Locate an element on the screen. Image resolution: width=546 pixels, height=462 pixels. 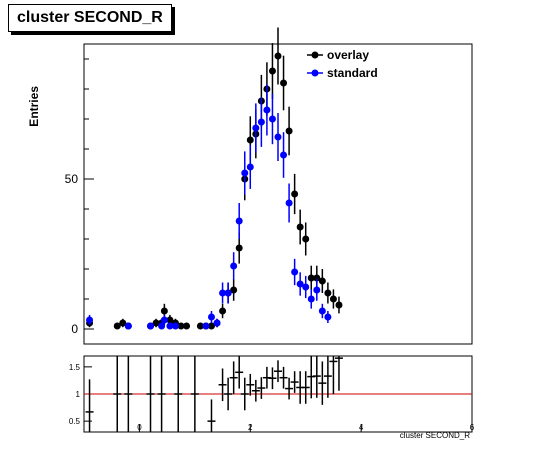
legend-marker-standard is located at coordinates (315, 73).